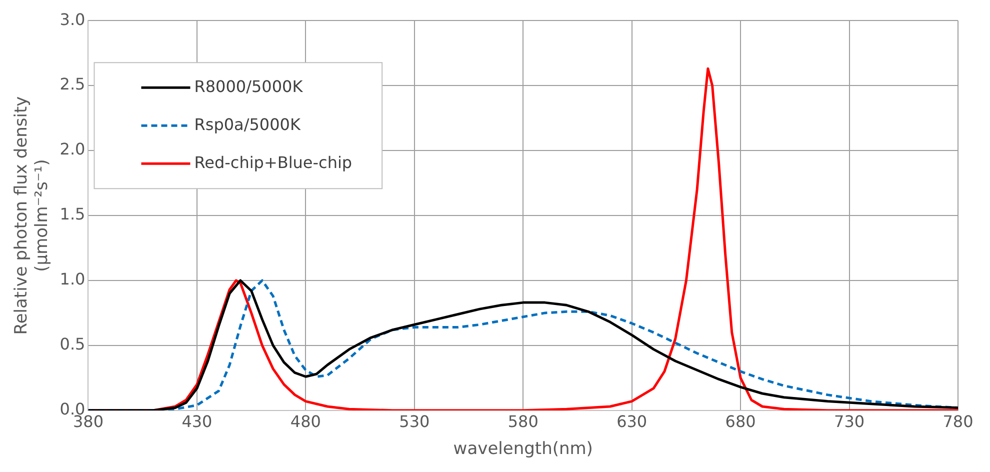  Describe the element at coordinates (632, 422) in the screenshot. I see `x-tick-label: 630` at that location.